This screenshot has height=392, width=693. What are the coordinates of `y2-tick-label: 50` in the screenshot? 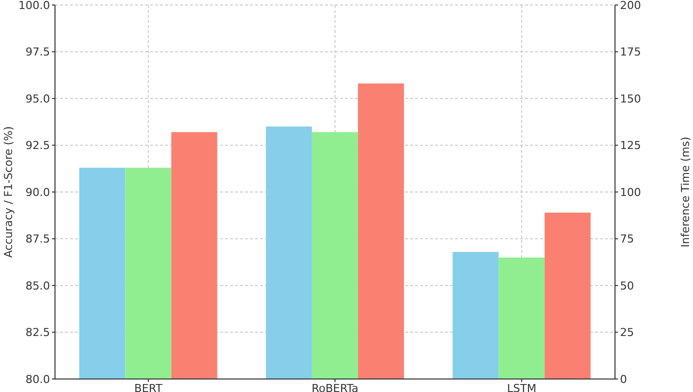 It's located at (627, 285).